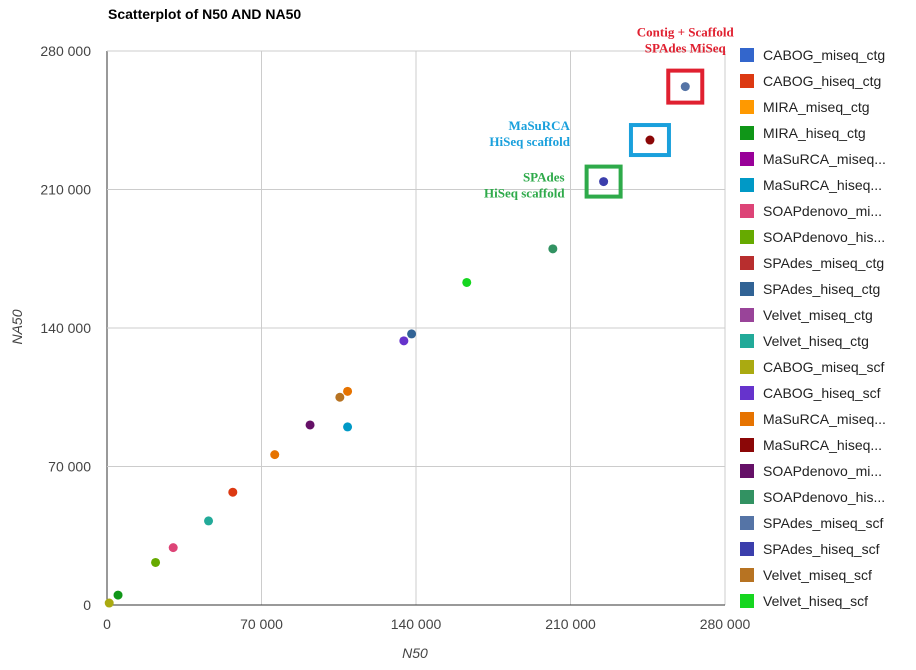 The height and width of the screenshot is (670, 916). Describe the element at coordinates (416, 624) in the screenshot. I see `x-tick-label: 140 000` at that location.